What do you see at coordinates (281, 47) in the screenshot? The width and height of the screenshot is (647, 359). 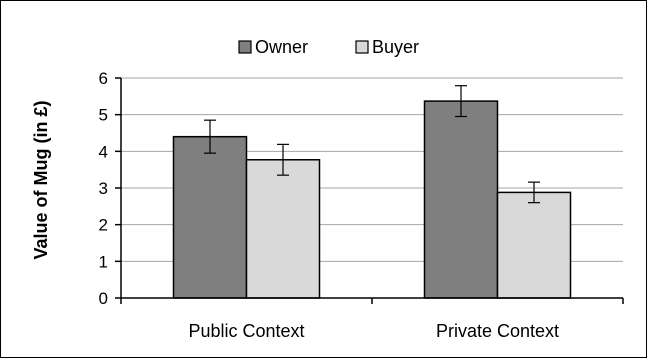 I see `legend-label-owner: Owner` at bounding box center [281, 47].